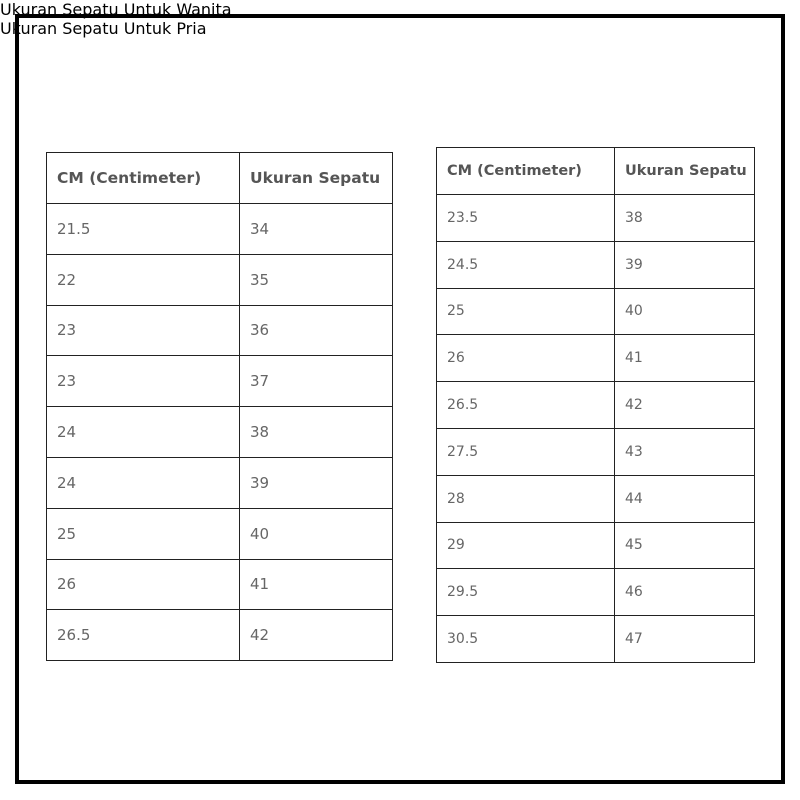 This screenshot has width=800, height=800. I want to click on table-cell: 43, so click(684, 451).